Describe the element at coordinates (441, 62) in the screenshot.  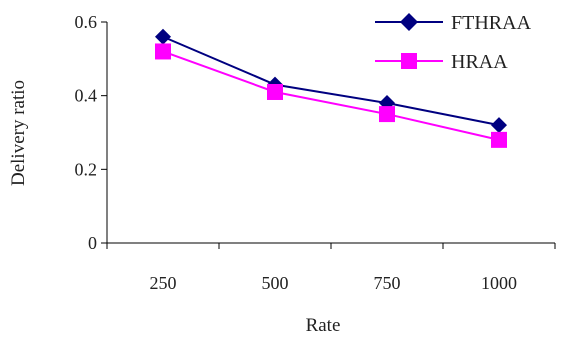
I see `legend-item: HRAA` at that location.